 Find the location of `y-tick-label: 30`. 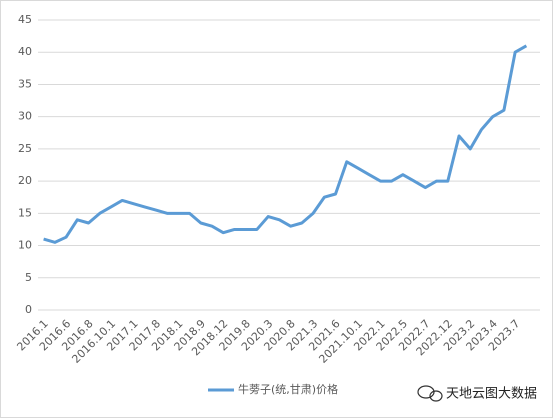

y-tick-label: 30 is located at coordinates (25, 116).